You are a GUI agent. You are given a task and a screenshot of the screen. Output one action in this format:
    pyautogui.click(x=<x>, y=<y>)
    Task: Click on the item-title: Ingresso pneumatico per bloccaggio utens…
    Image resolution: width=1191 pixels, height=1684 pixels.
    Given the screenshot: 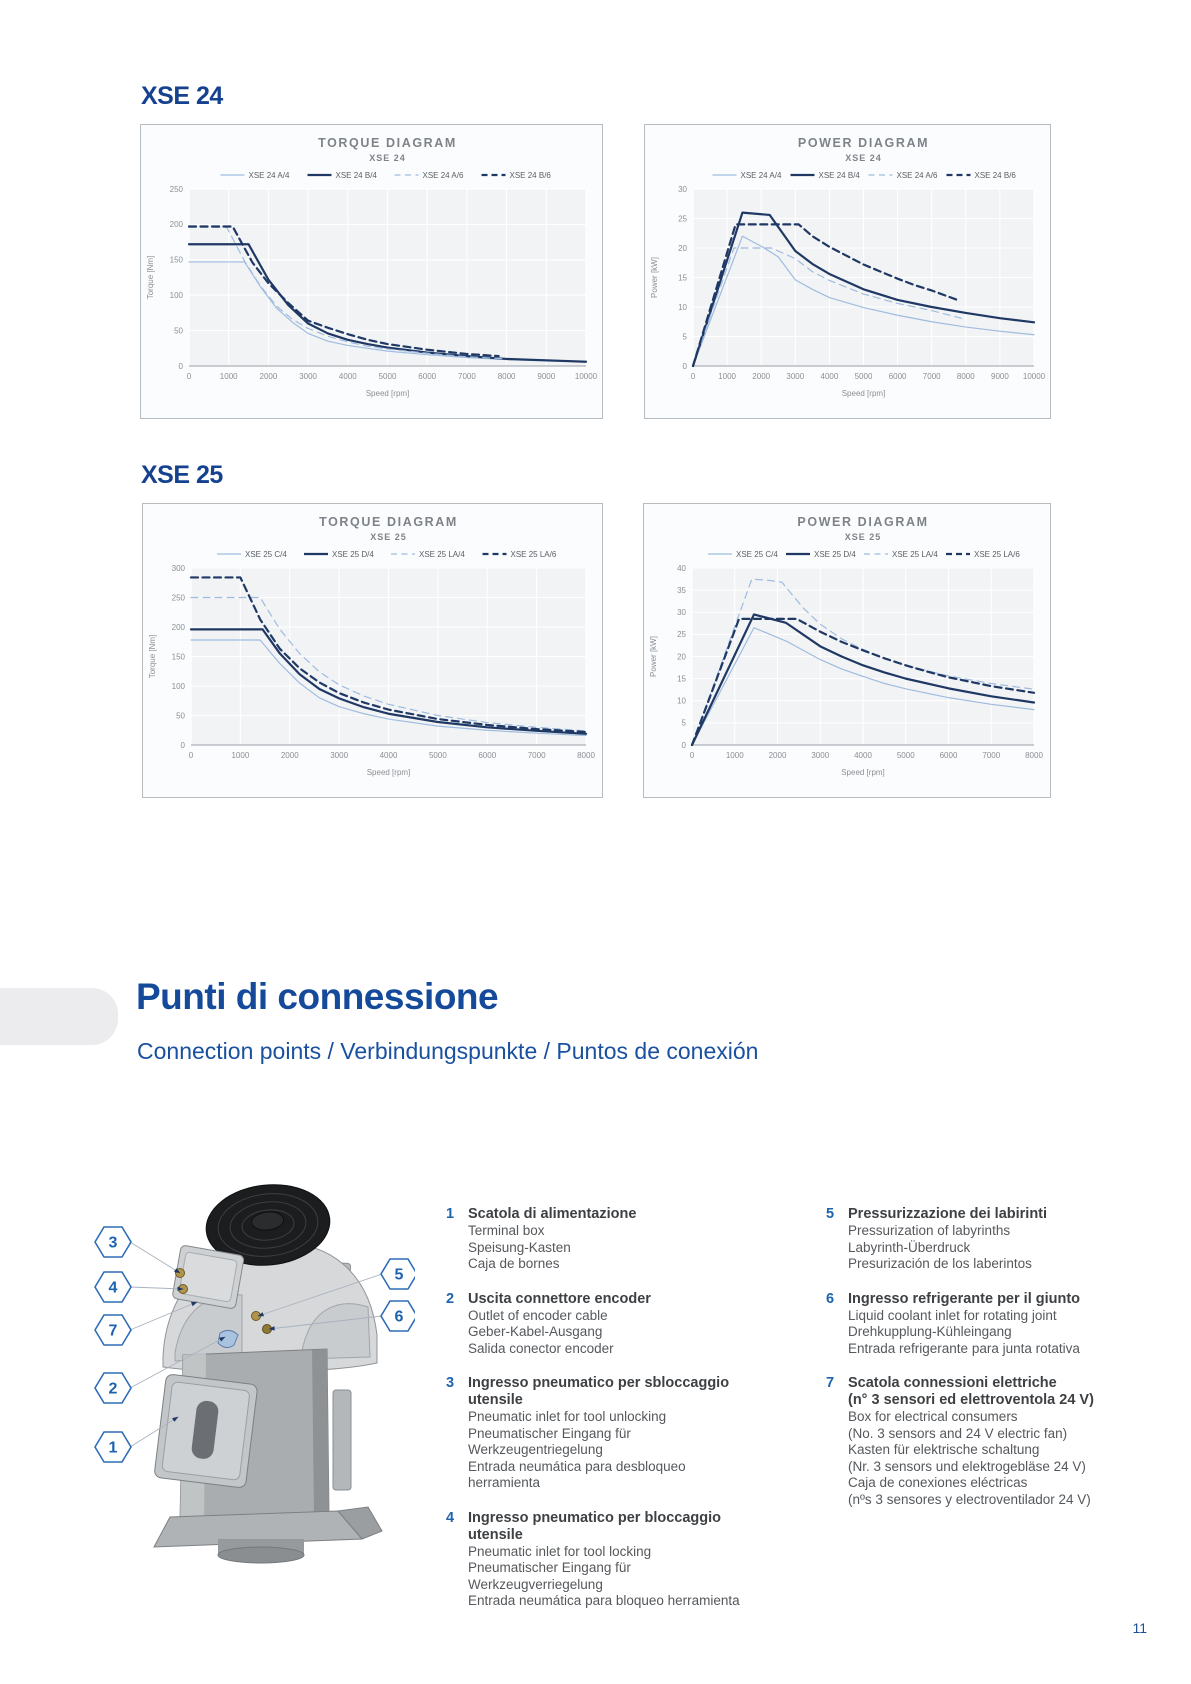 What is the action you would take?
    pyautogui.click(x=594, y=1526)
    